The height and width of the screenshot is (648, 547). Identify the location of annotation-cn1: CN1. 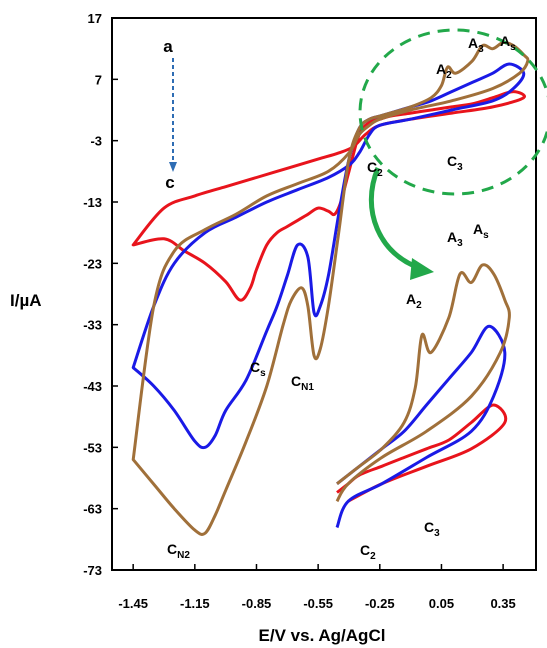
(302, 383).